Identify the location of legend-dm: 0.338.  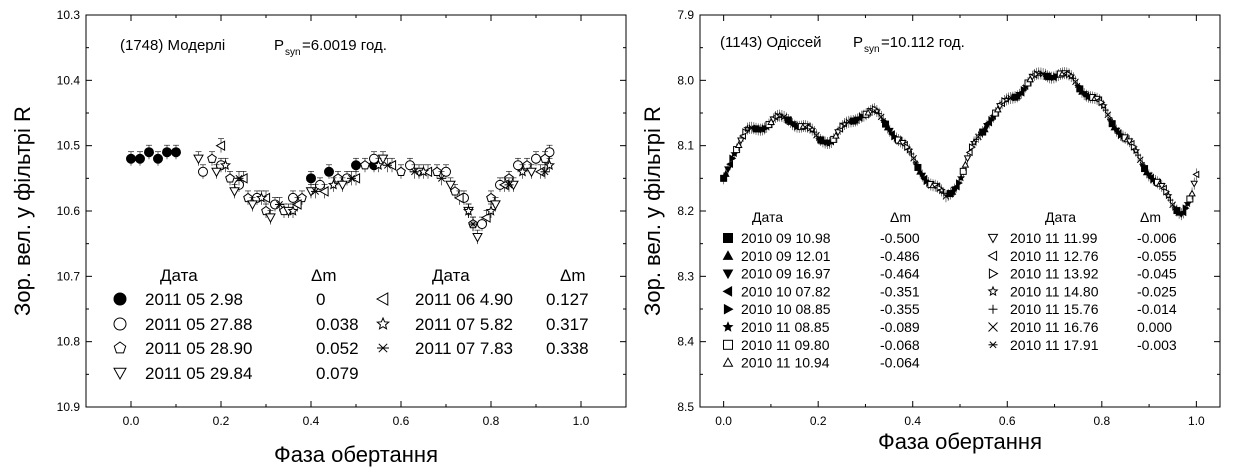
(567, 348).